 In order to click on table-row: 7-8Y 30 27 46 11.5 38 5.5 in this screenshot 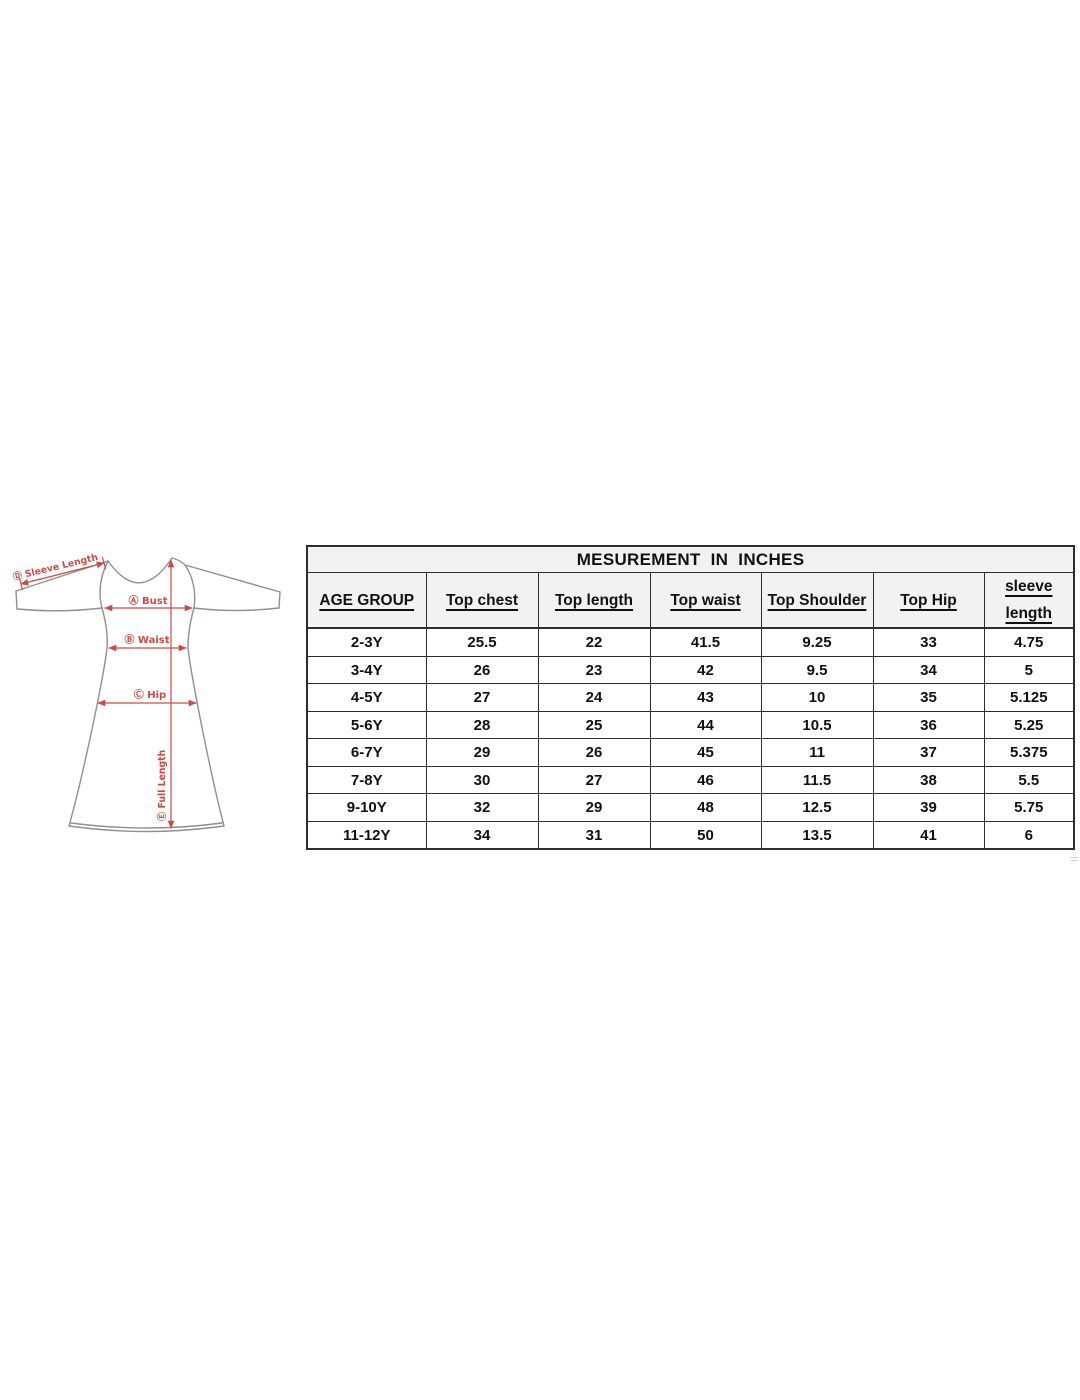, I will do `click(690, 780)`.